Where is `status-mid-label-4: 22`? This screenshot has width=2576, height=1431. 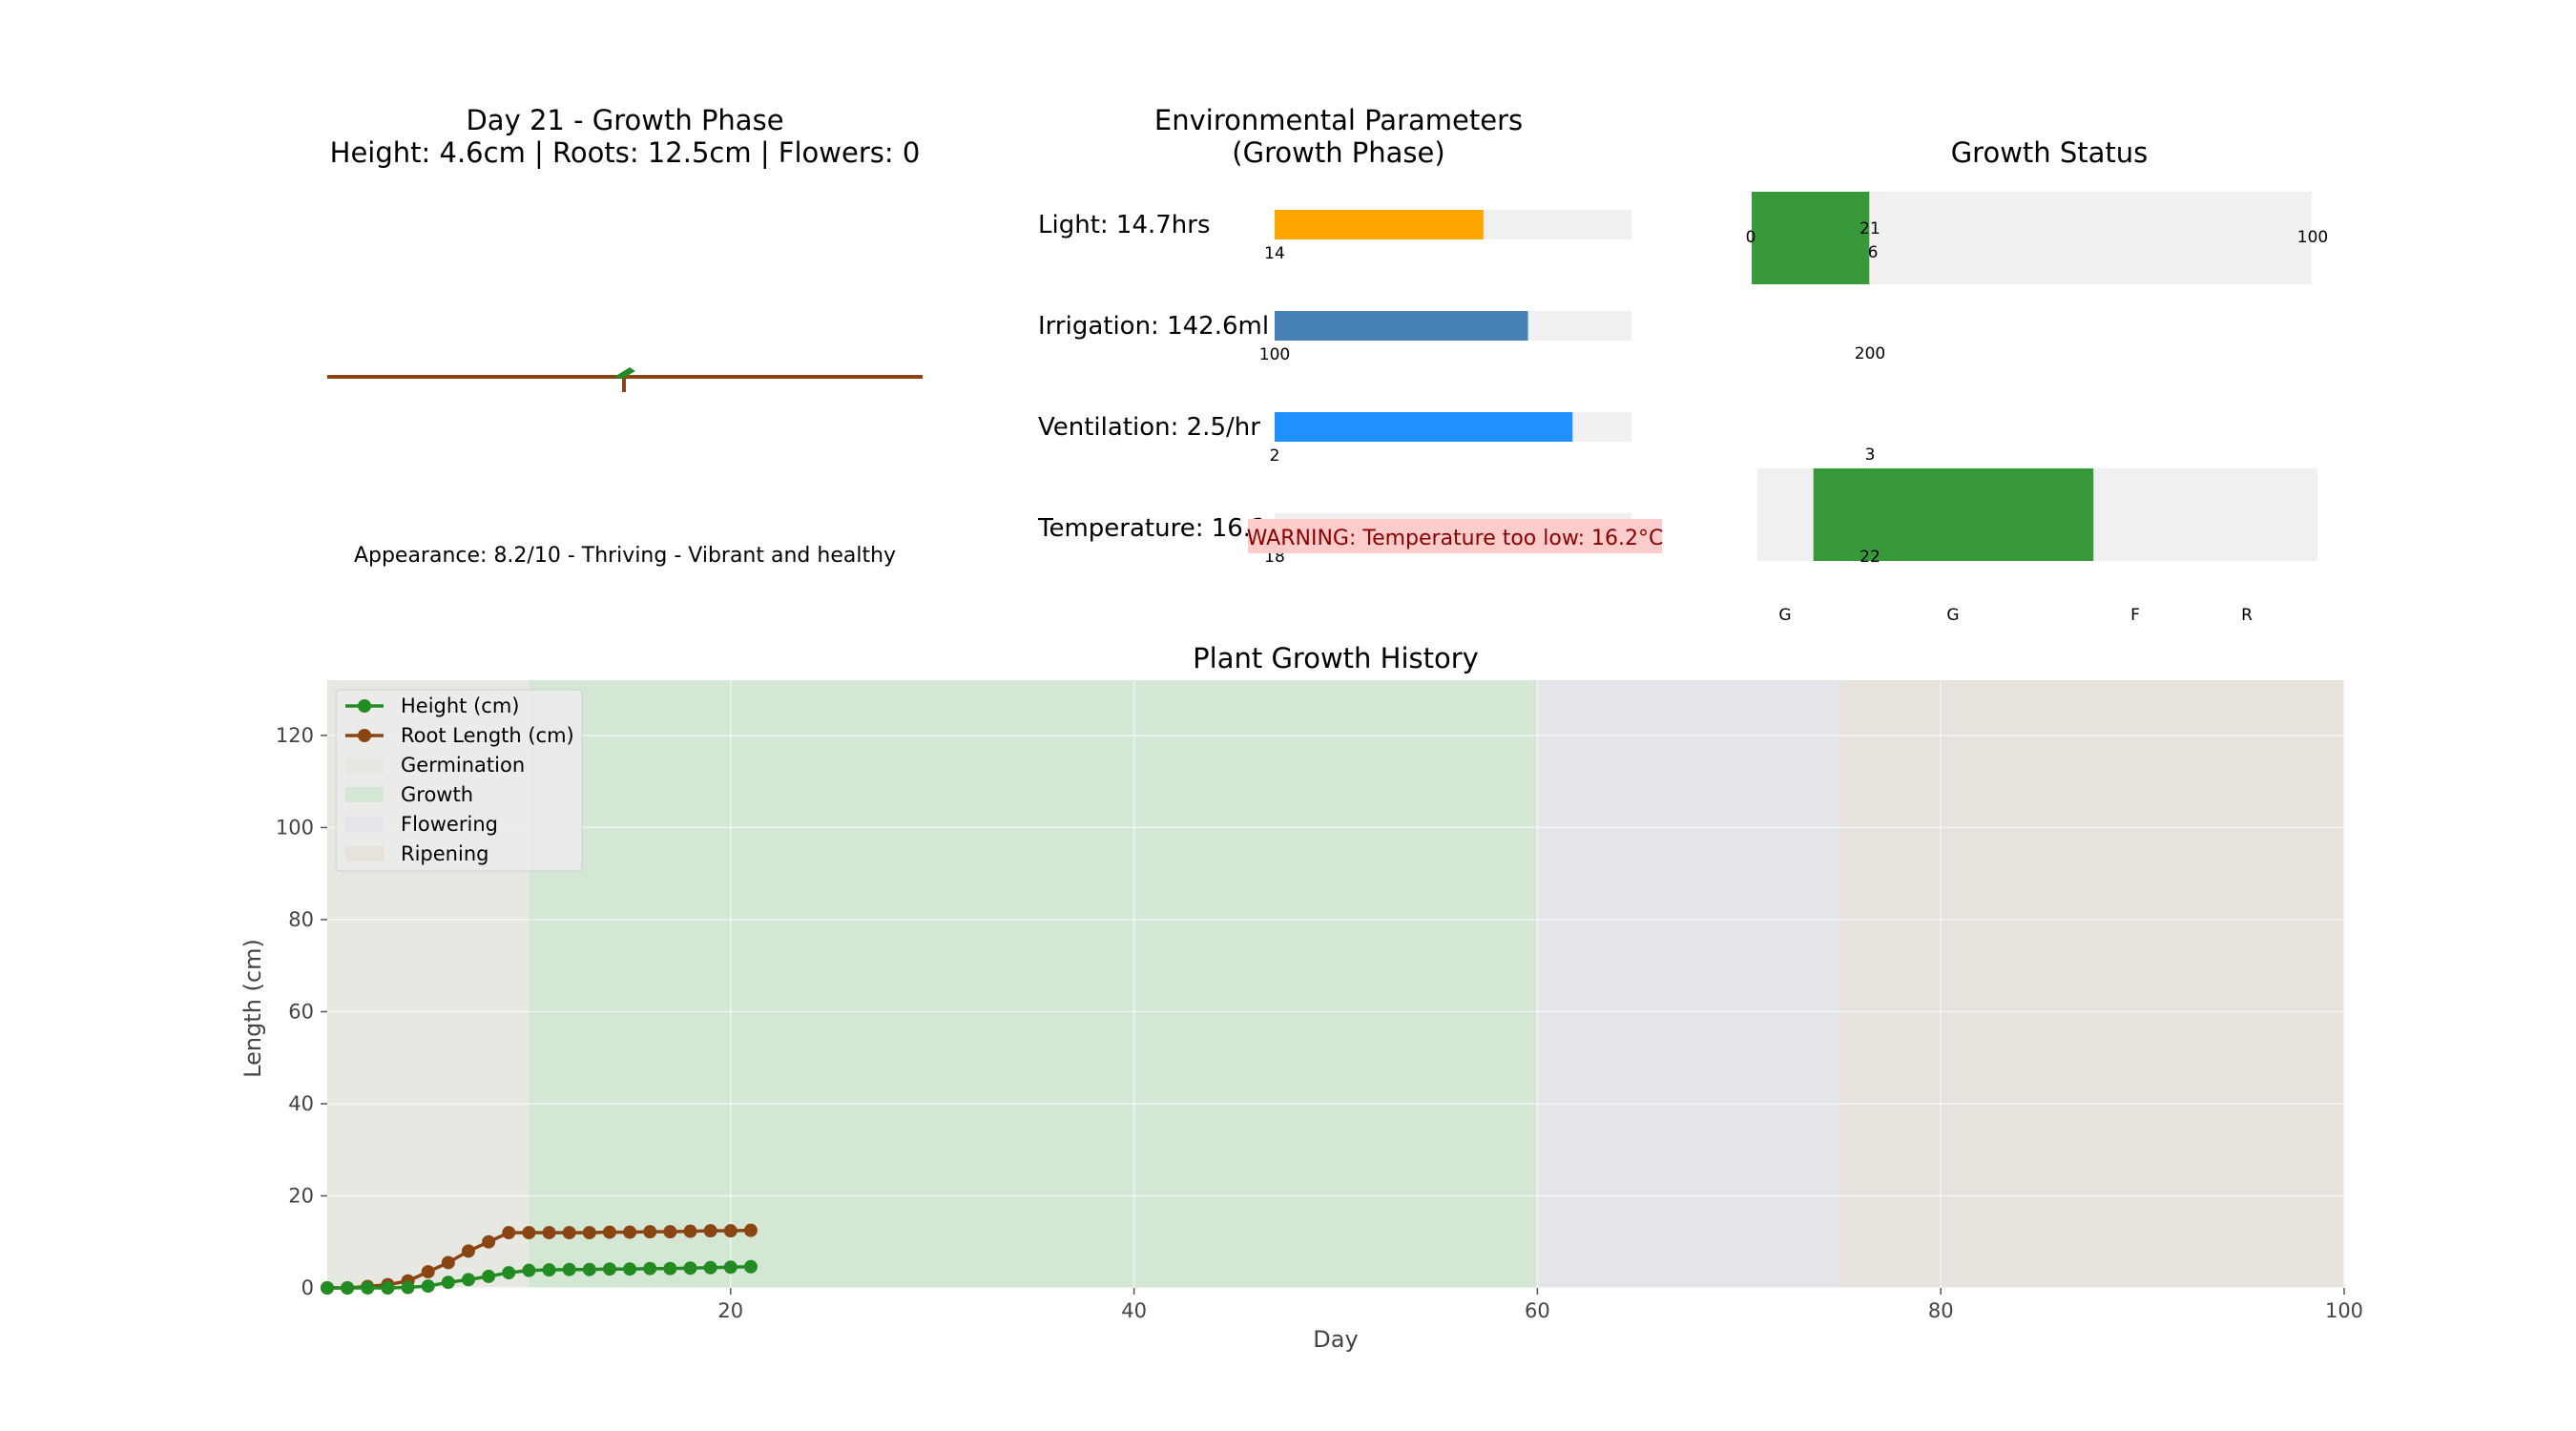 status-mid-label-4: 22 is located at coordinates (1869, 557).